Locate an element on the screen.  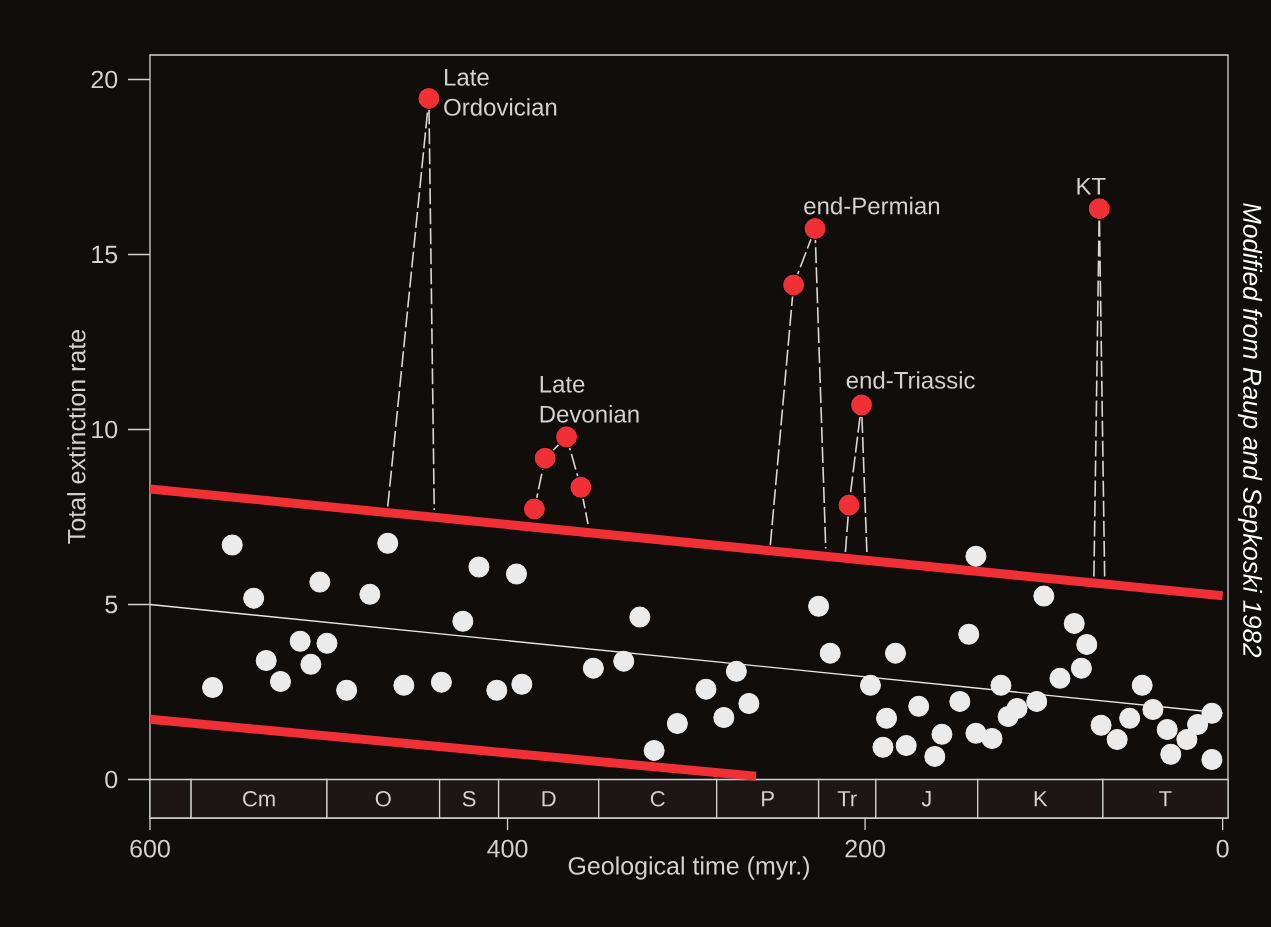
x-tick-label: 200 is located at coordinates (865, 848).